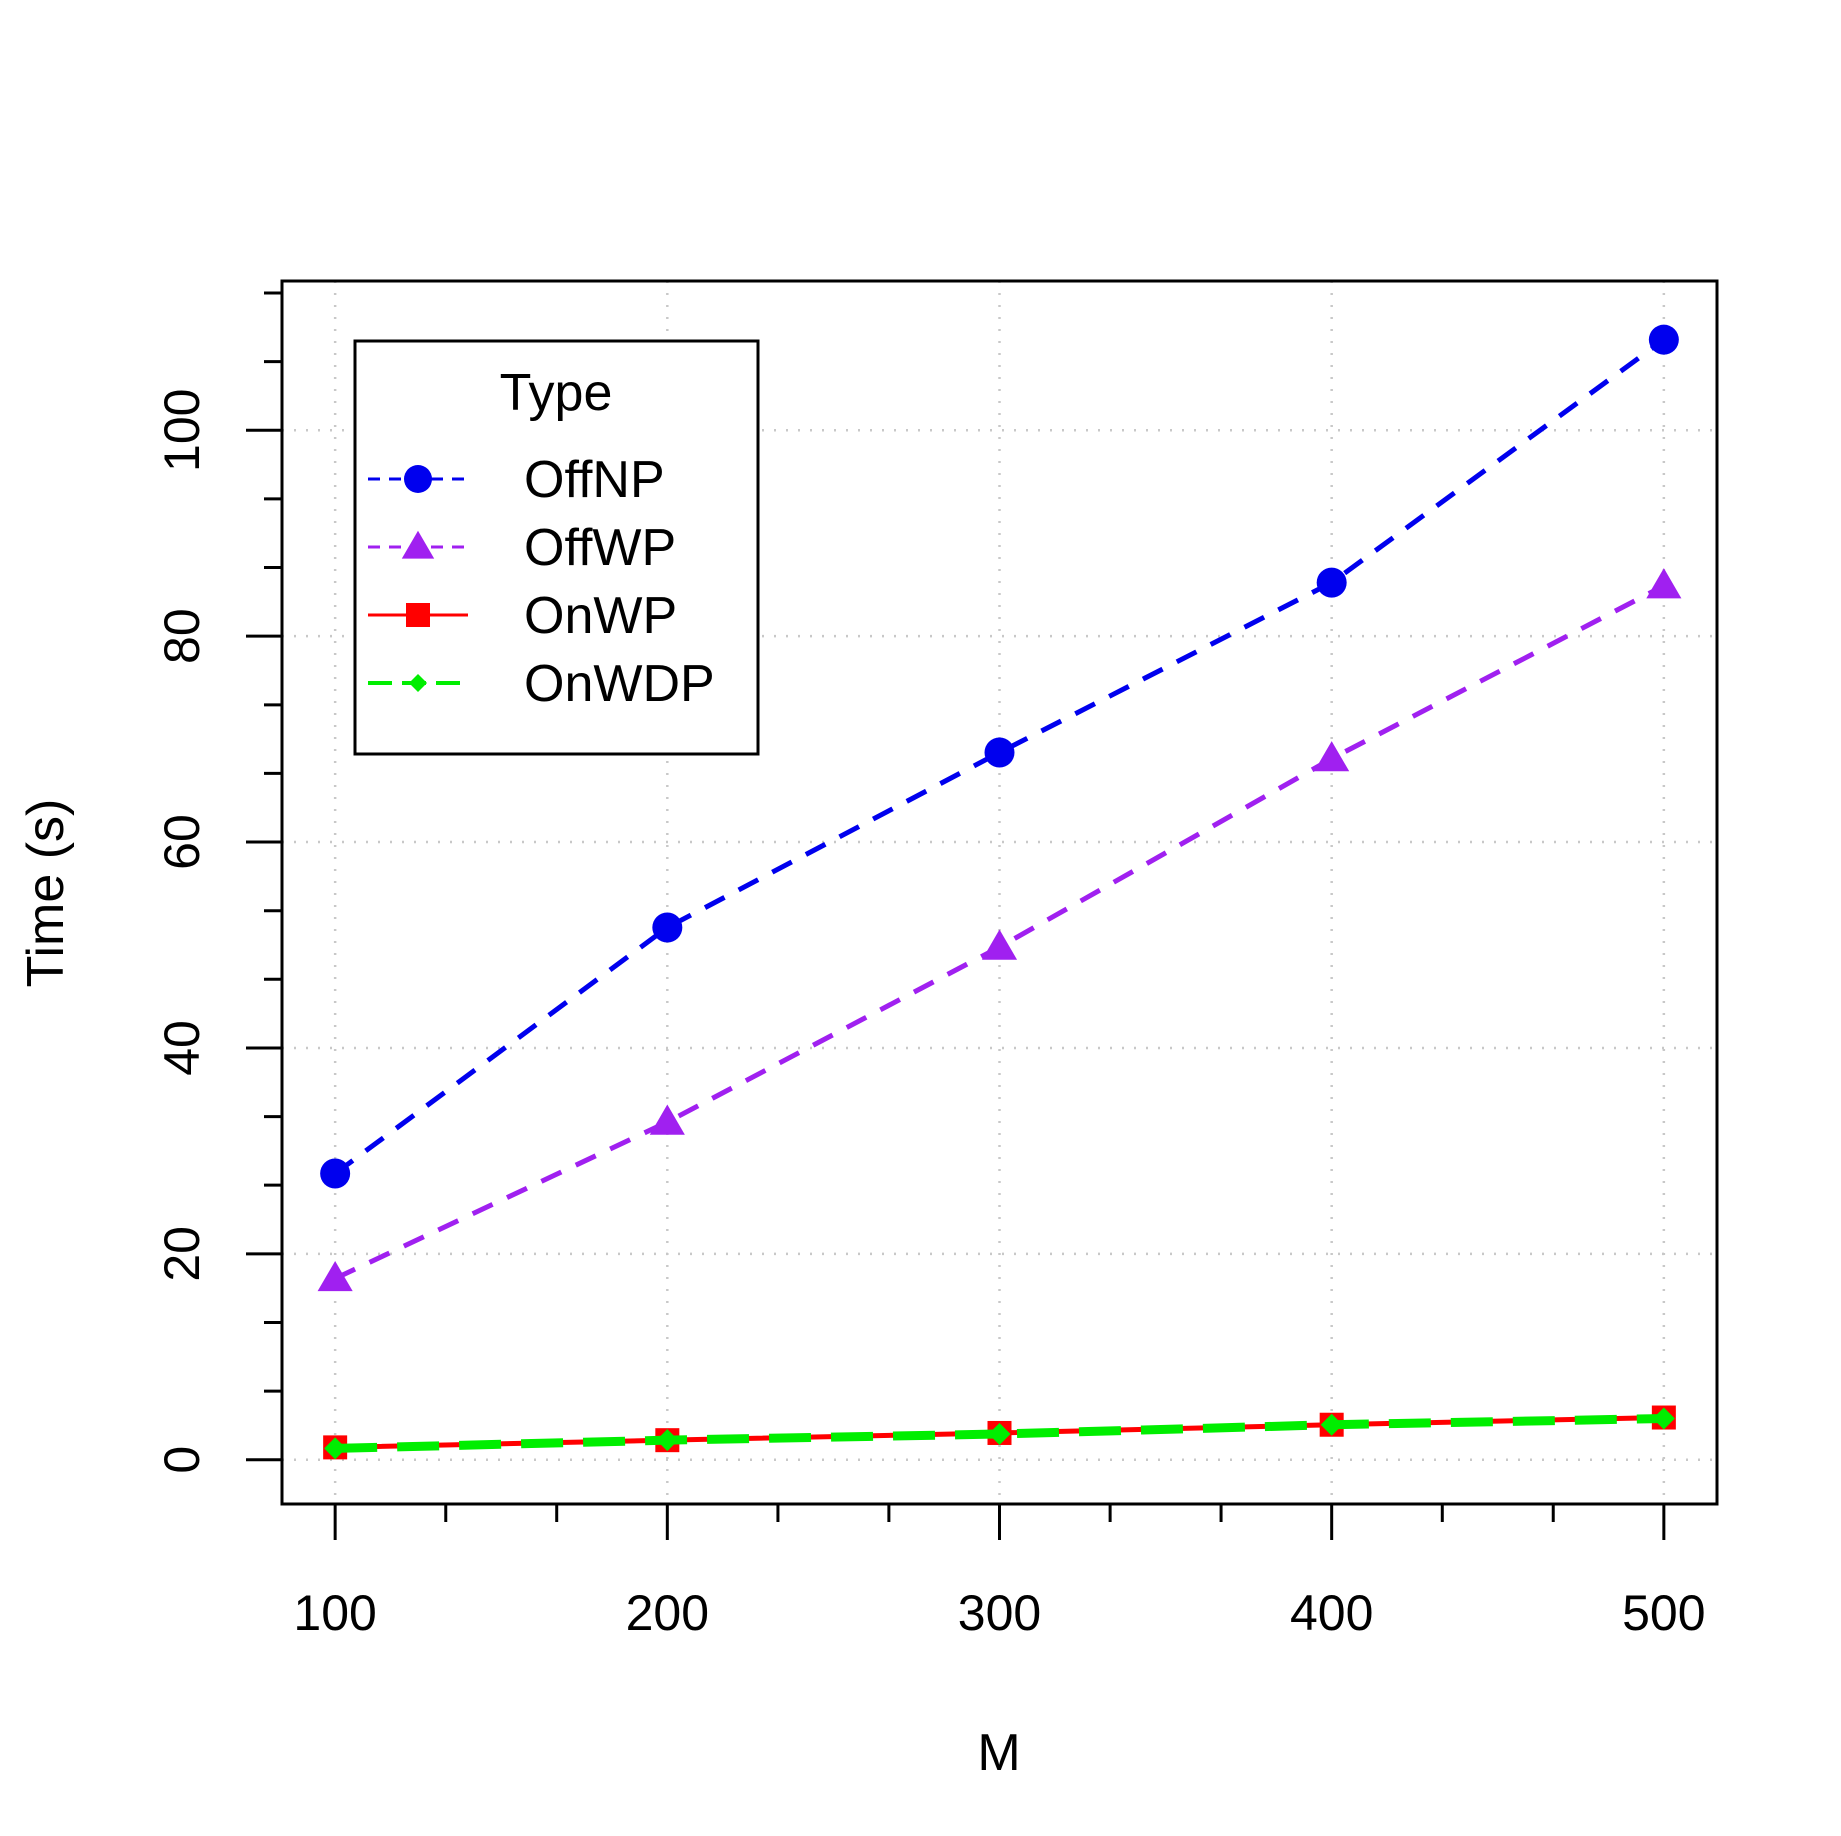  I want to click on series-line, so click(999, 1433).